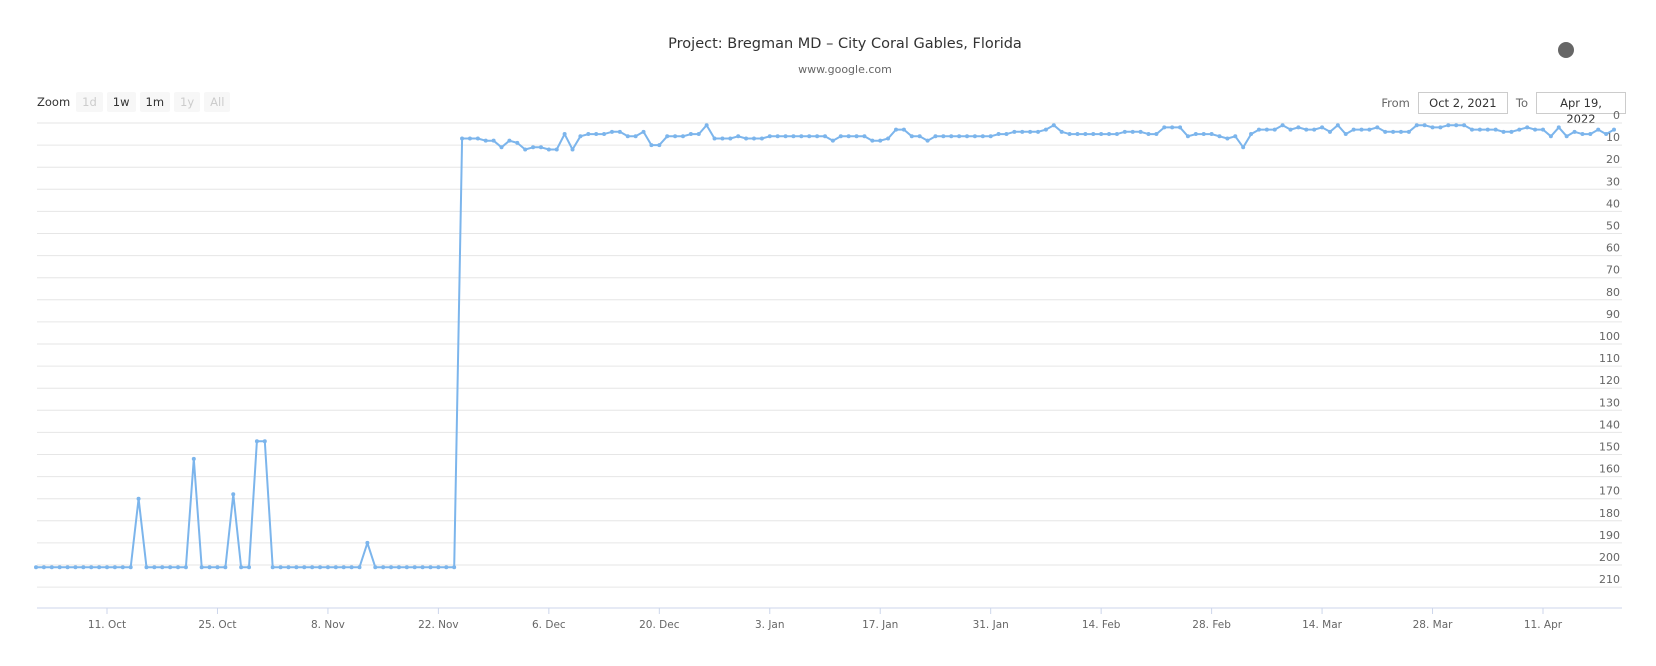 This screenshot has width=1656, height=666. I want to click on zoom-1m-button: 1m, so click(155, 102).